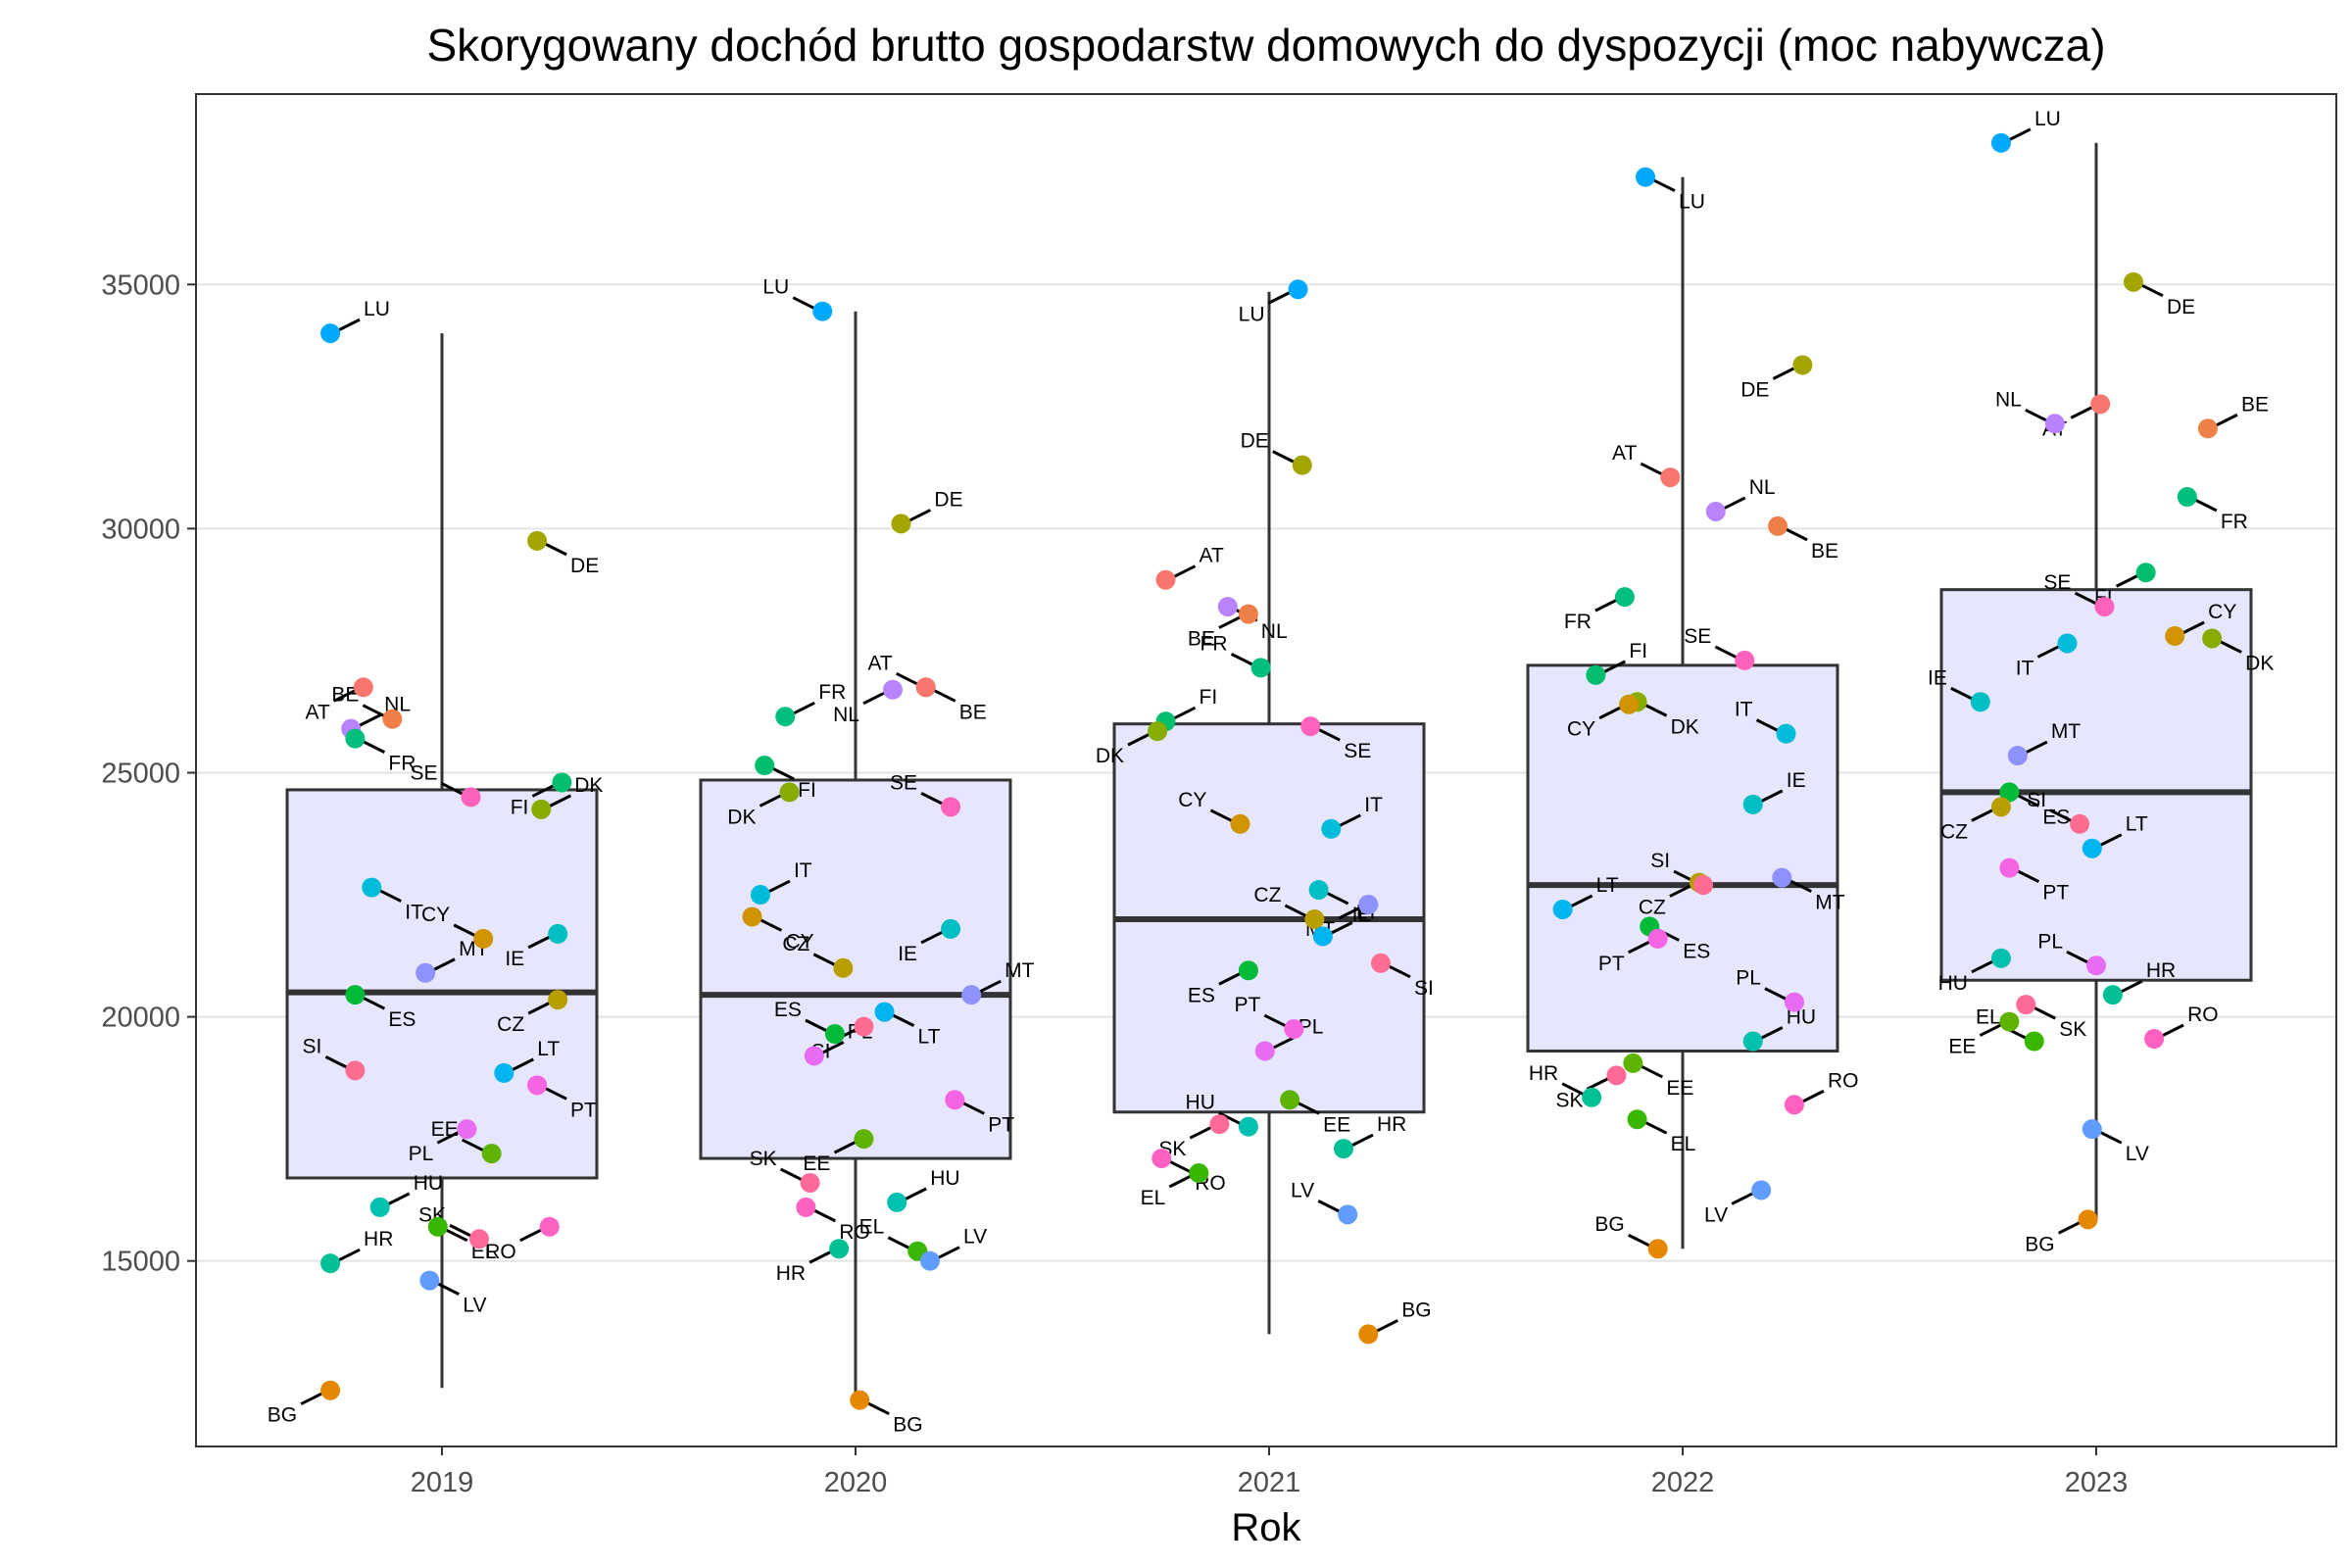 The height and width of the screenshot is (1568, 2352). I want to click on data-point-2021-ES, so click(1248, 970).